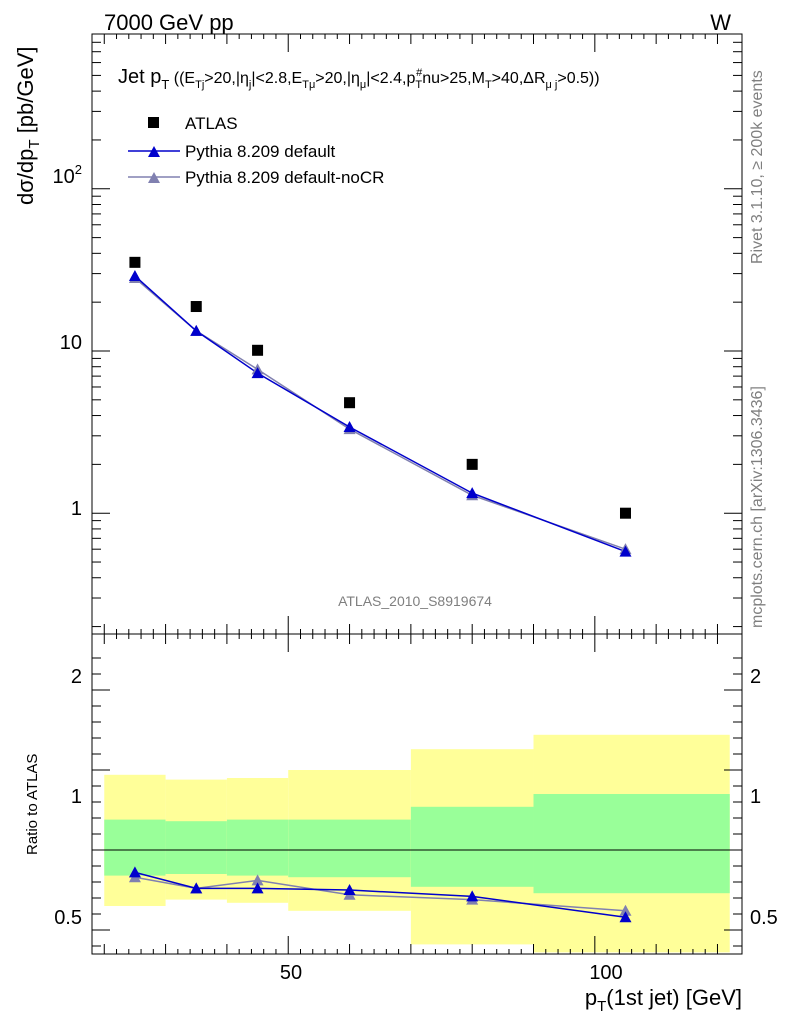  Describe the element at coordinates (605, 973) in the screenshot. I see `xtick-100: 100` at that location.